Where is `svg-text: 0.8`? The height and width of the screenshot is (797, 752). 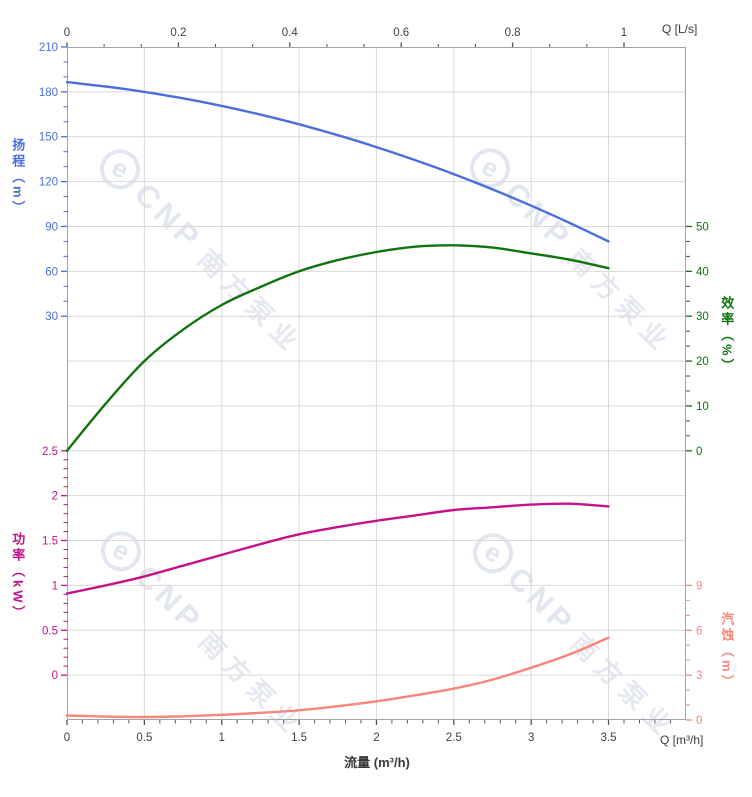
svg-text: 0.8 is located at coordinates (513, 33).